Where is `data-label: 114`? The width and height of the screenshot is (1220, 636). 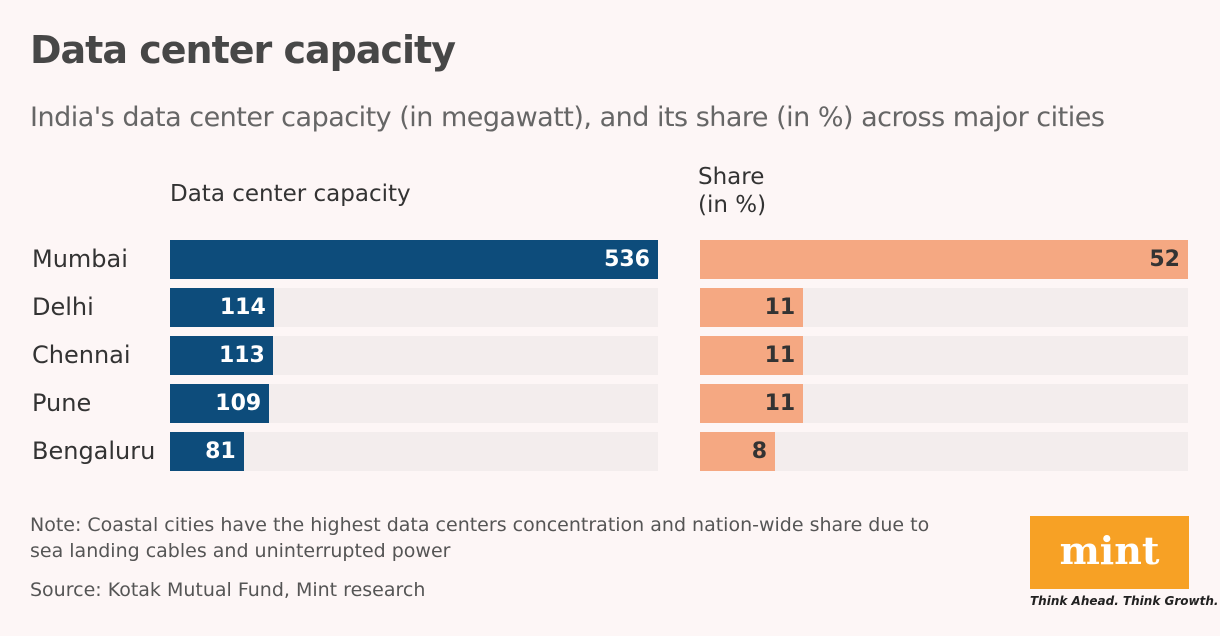
data-label: 114 is located at coordinates (242, 307).